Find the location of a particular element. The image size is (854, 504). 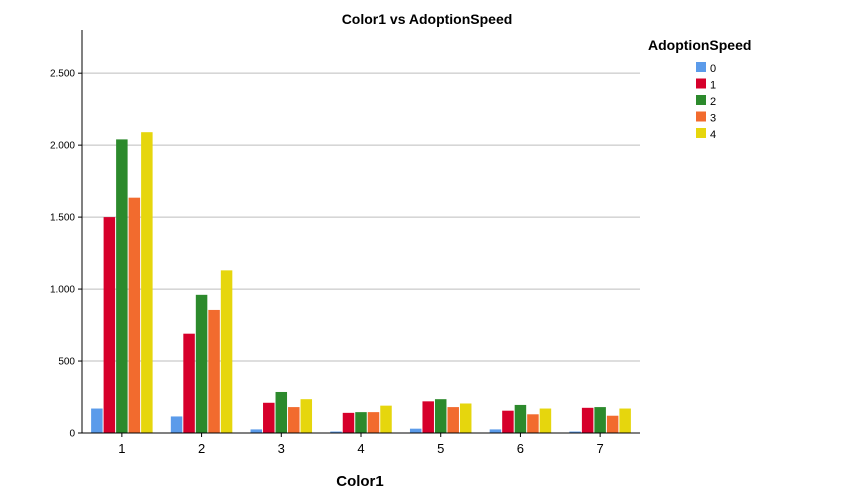

bar-cat4-speed3 is located at coordinates (373, 422).